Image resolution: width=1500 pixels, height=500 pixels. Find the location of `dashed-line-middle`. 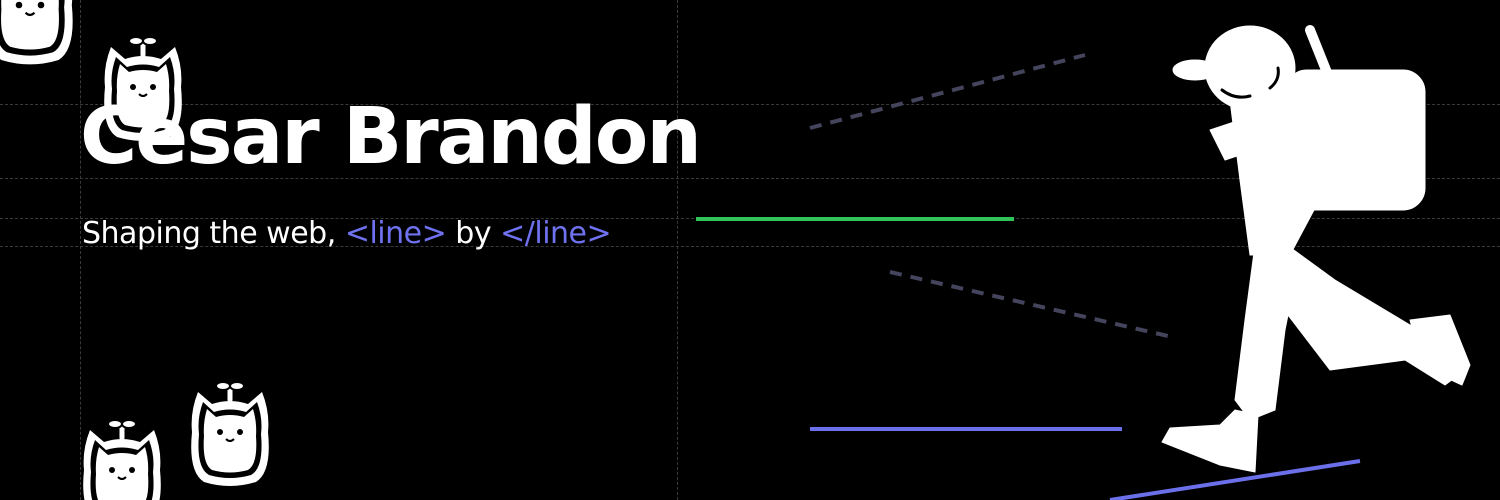

dashed-line-middle is located at coordinates (1029, 304).